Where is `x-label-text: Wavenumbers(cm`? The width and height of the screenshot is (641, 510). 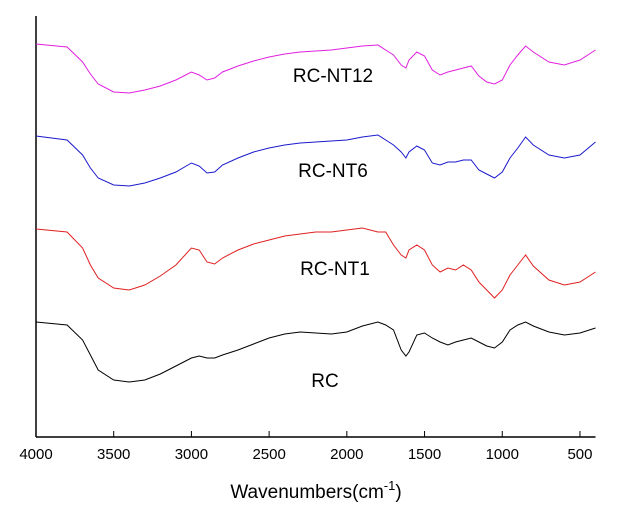 x-label-text: Wavenumbers(cm is located at coordinates (306, 492).